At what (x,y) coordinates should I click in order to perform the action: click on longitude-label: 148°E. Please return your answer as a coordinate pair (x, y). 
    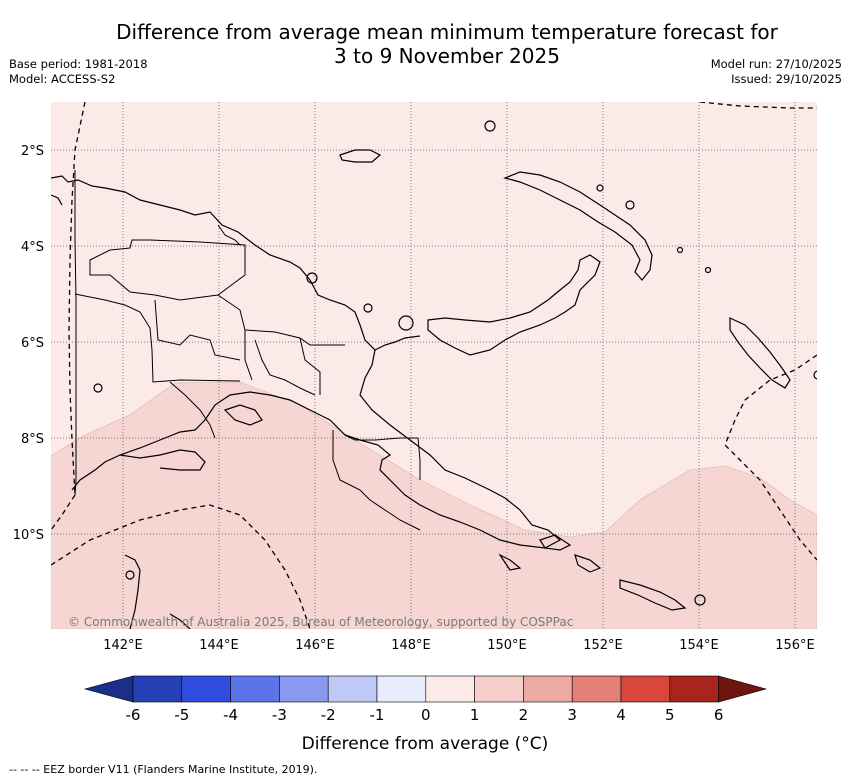
    Looking at the image, I should click on (411, 645).